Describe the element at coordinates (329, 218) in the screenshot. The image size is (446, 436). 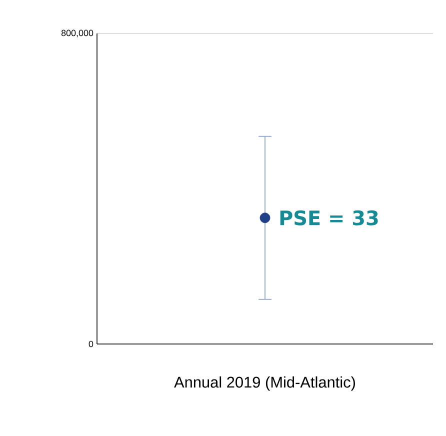
I see `annotation: PSE = 33` at that location.